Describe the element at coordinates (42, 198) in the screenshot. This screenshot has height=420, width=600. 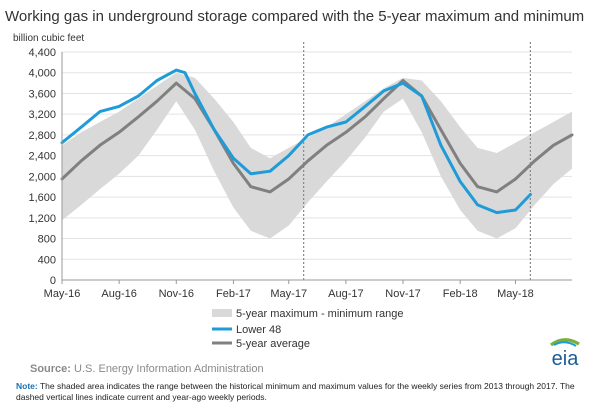
I see `y-tick-label: 1,600` at that location.